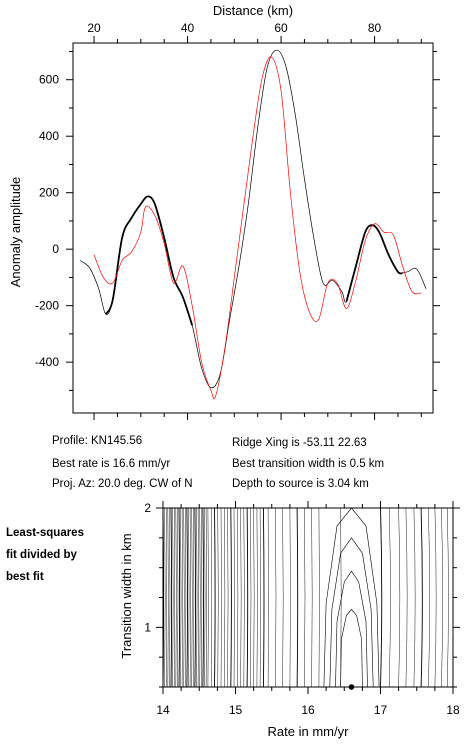 The width and height of the screenshot is (467, 745). What do you see at coordinates (47, 362) in the screenshot?
I see `y-tick-label: -400` at bounding box center [47, 362].